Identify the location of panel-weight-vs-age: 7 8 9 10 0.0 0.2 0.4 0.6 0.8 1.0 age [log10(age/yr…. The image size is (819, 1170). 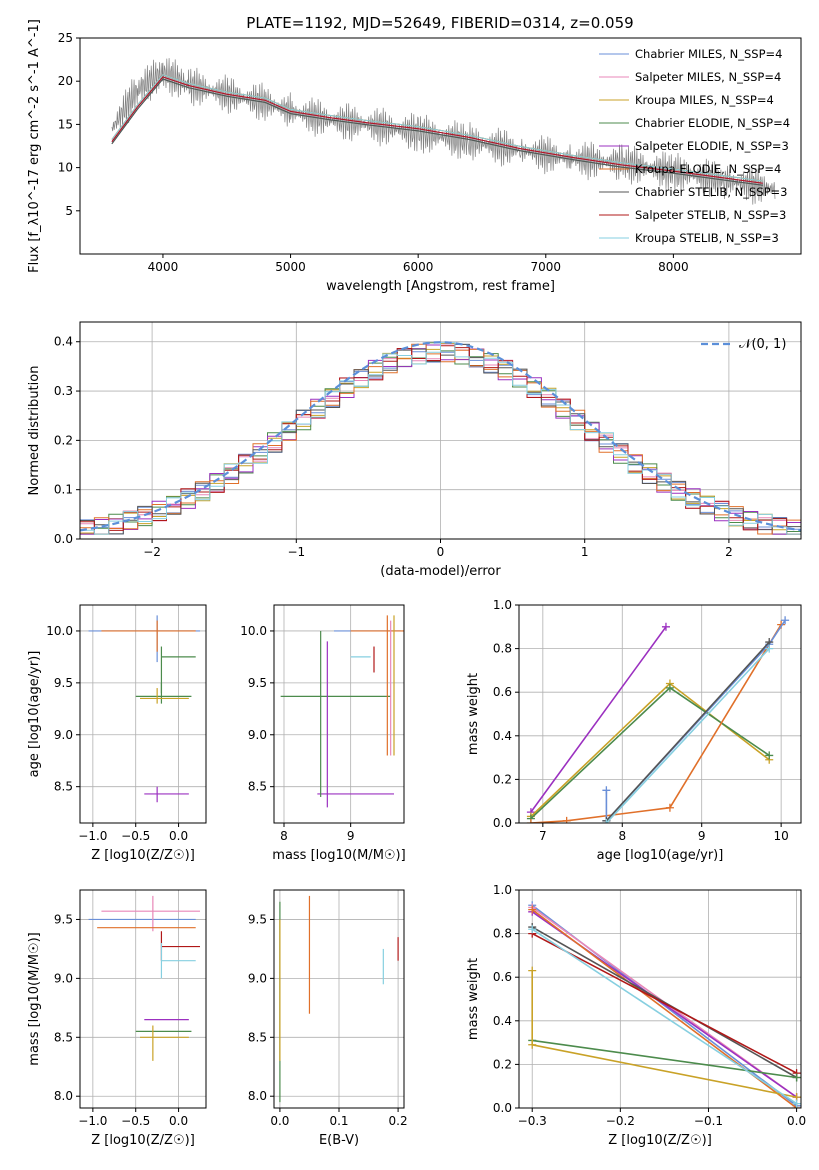
(634, 730).